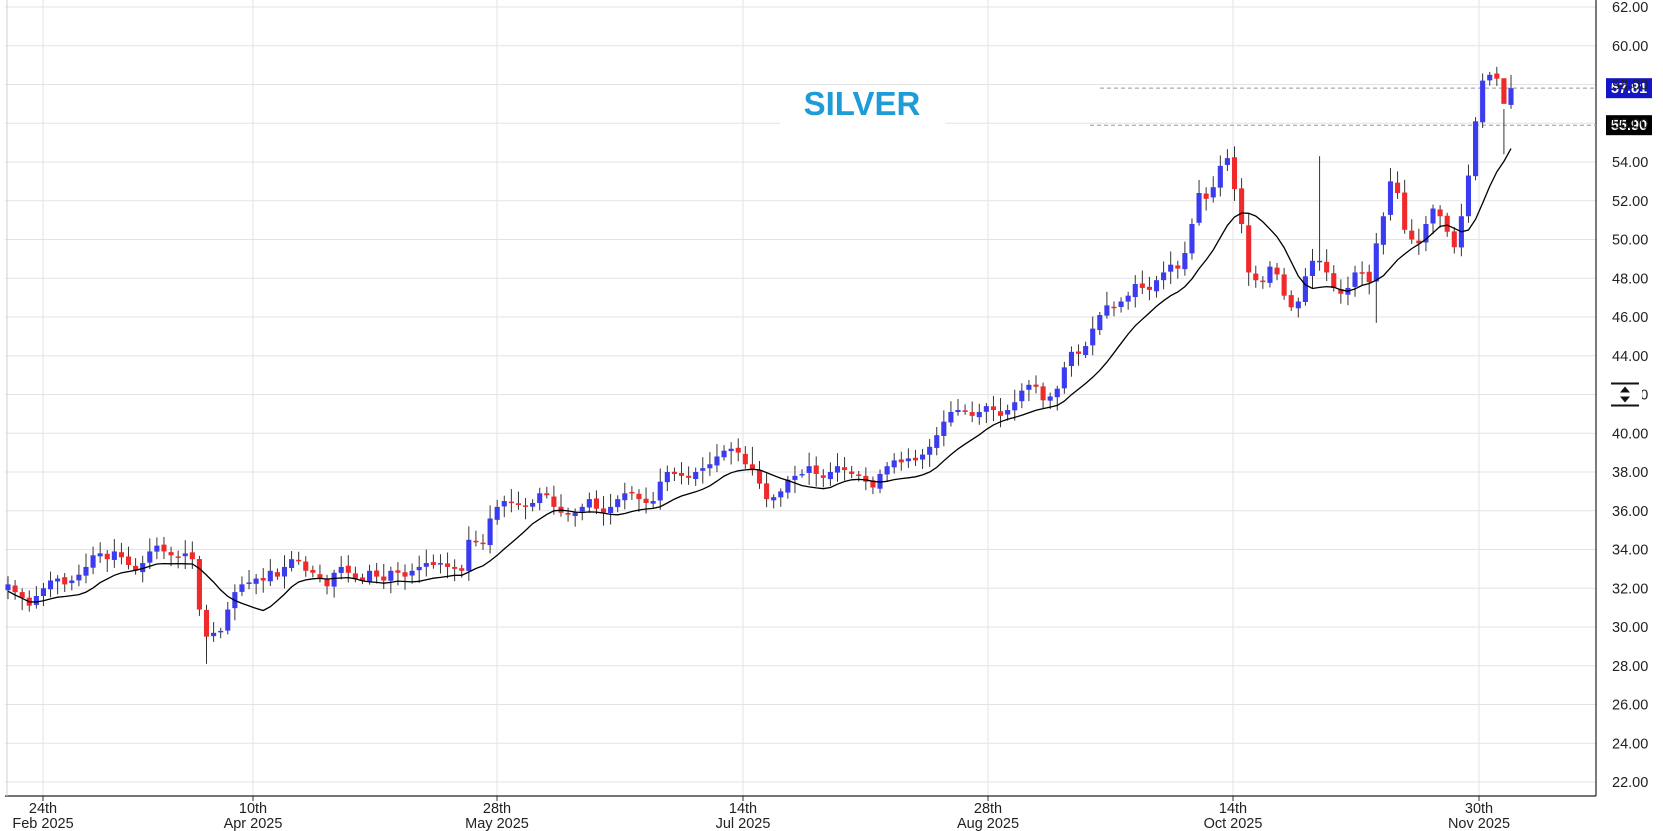 This screenshot has height=831, width=1663. What do you see at coordinates (988, 823) in the screenshot?
I see `x-tick-month: Aug 2025` at bounding box center [988, 823].